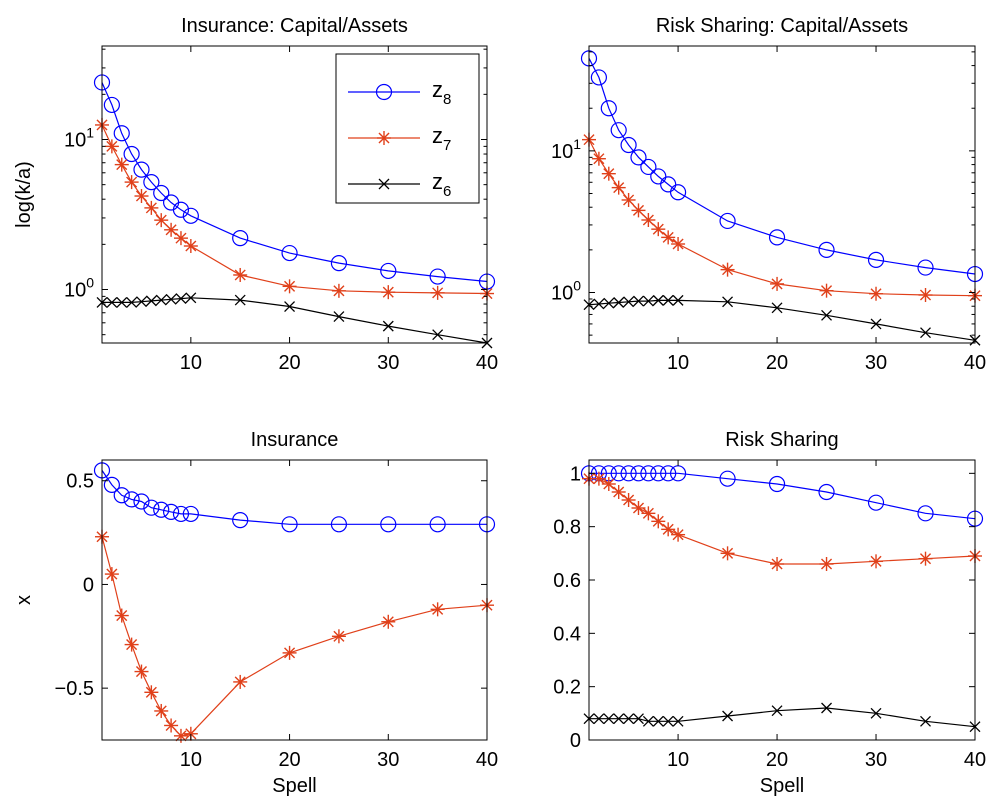  Describe the element at coordinates (112, 146) in the screenshot. I see `point-z7-2-d2` at that location.